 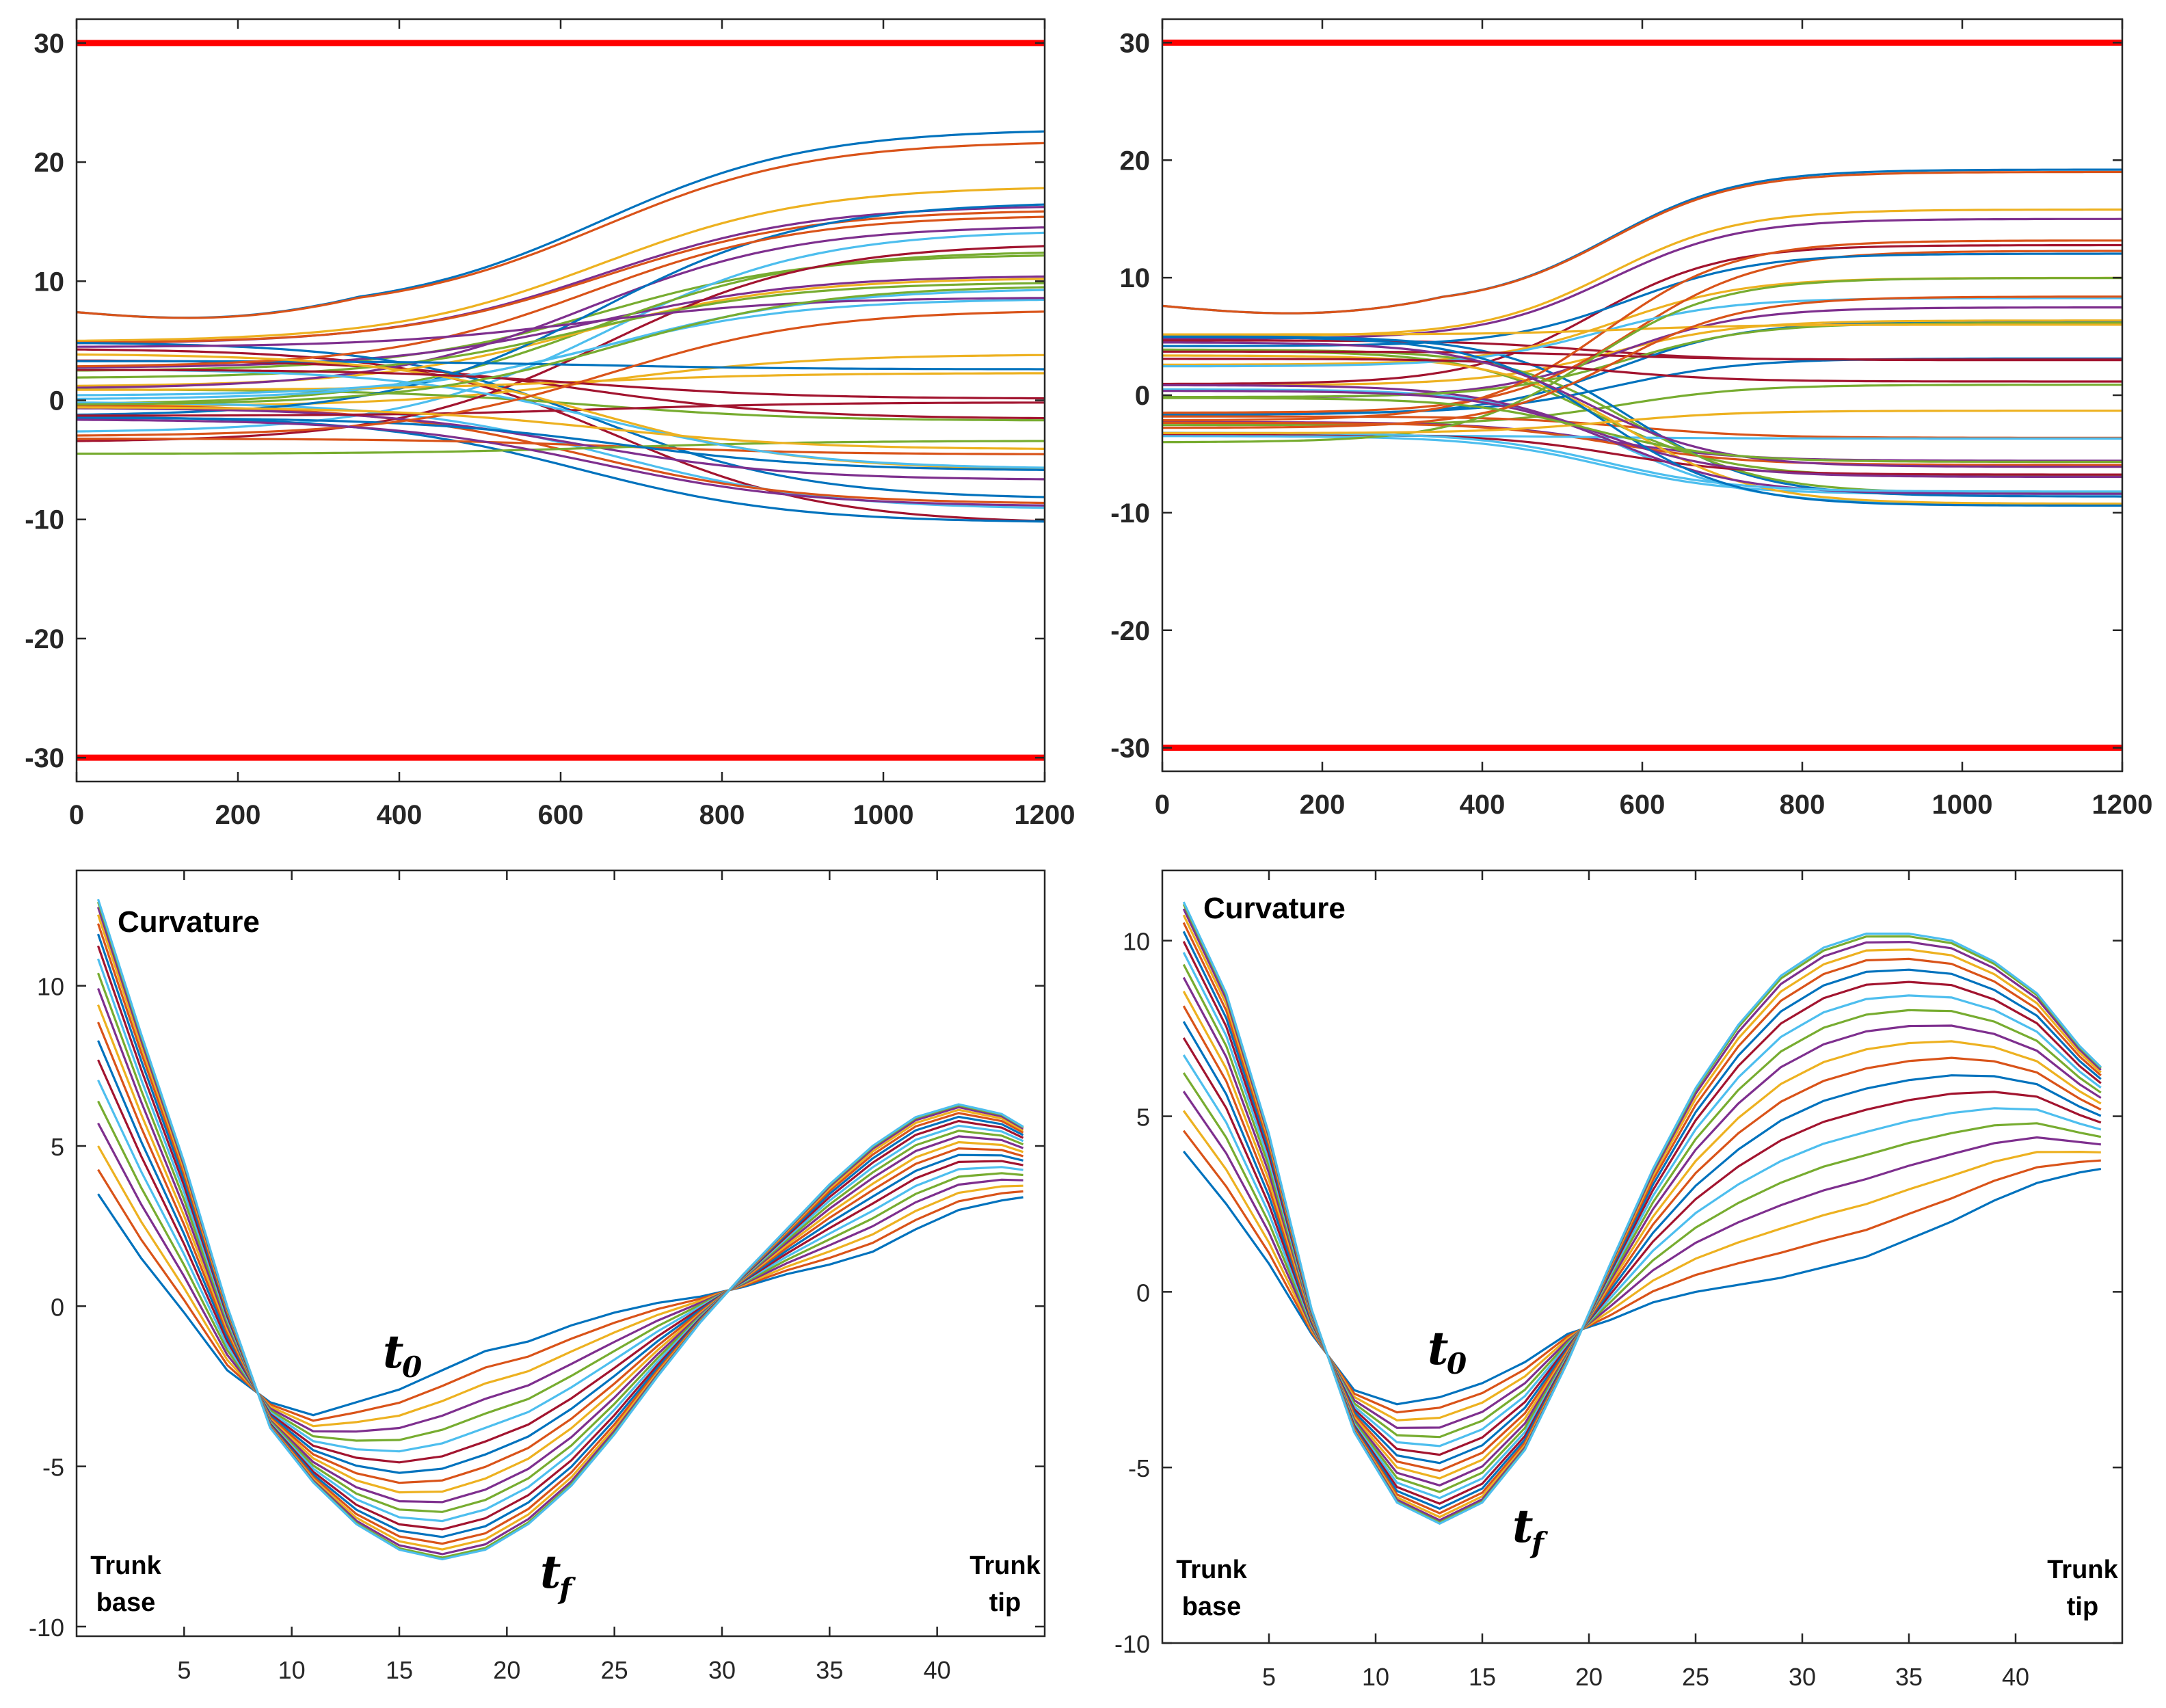 I want to click on series-group, so click(x=1642, y=337).